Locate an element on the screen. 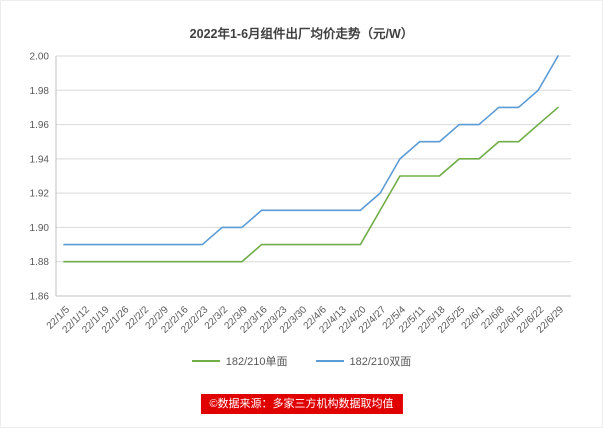 The height and width of the screenshot is (428, 603). legend-item-single-sided: 182/210单面 is located at coordinates (239, 361).